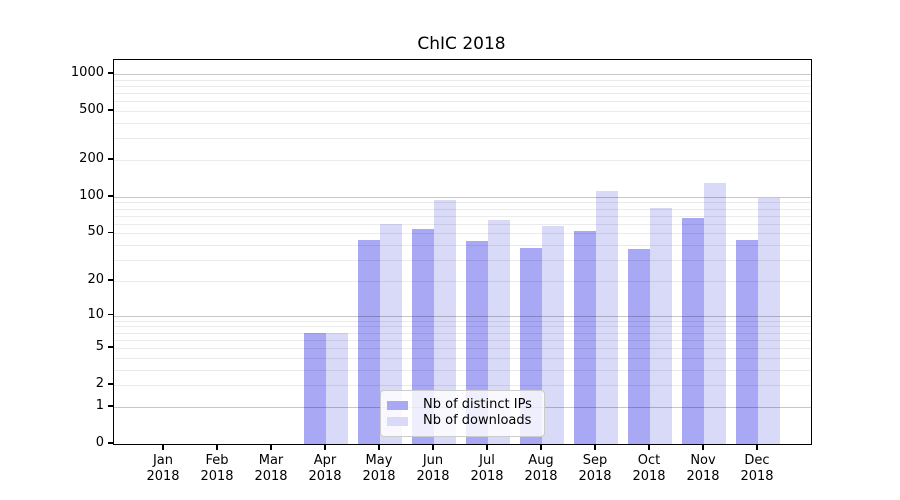  I want to click on bar-downloads-jul, so click(499, 331).